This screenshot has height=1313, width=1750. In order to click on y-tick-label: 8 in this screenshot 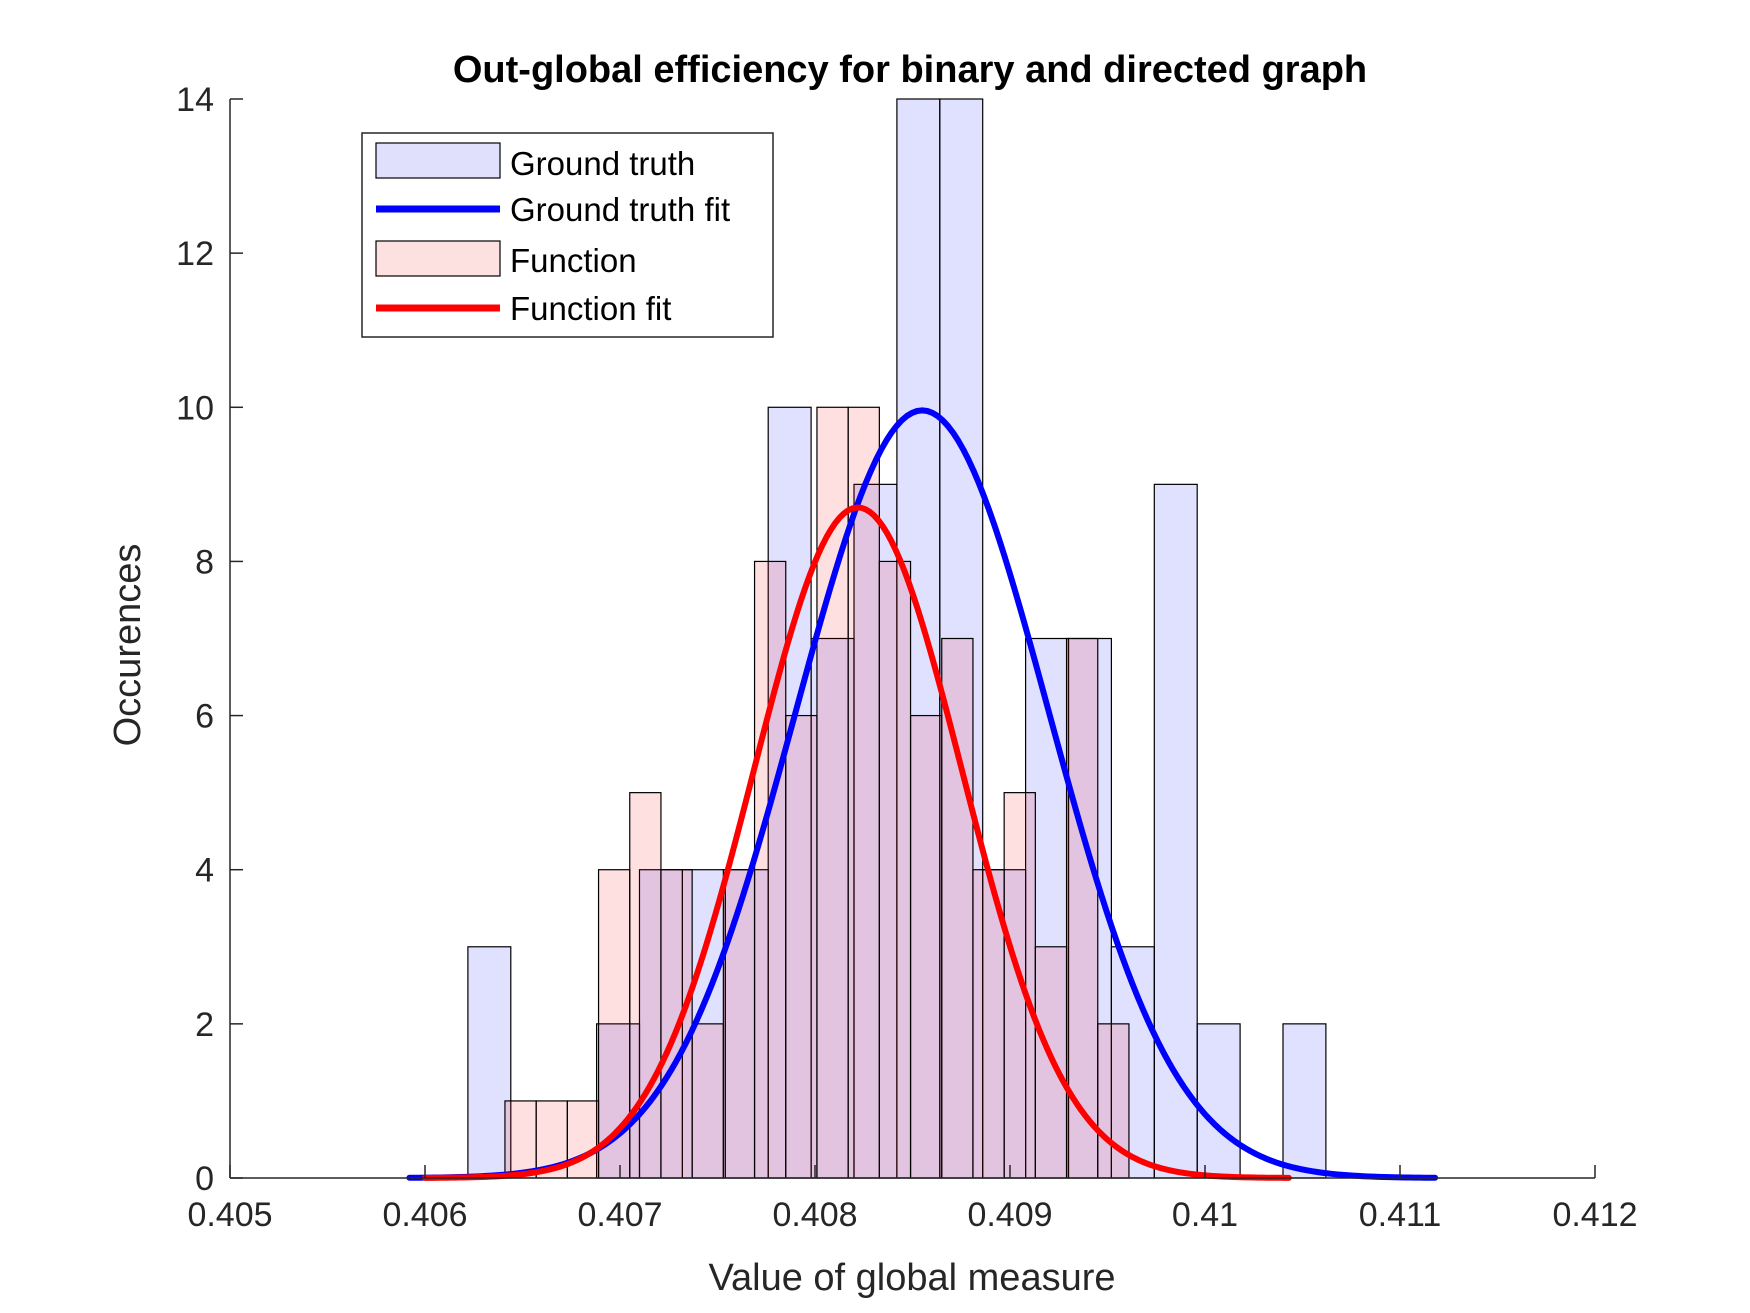, I will do `click(204, 562)`.